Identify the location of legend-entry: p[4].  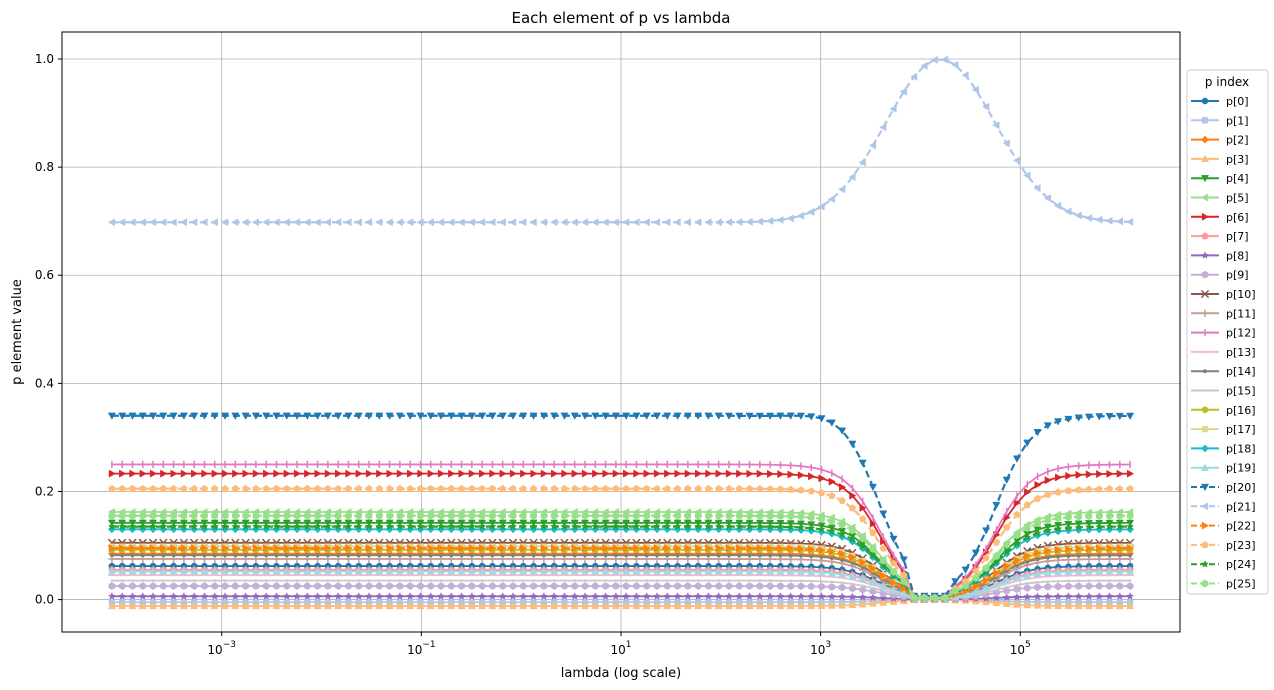
(1220, 178).